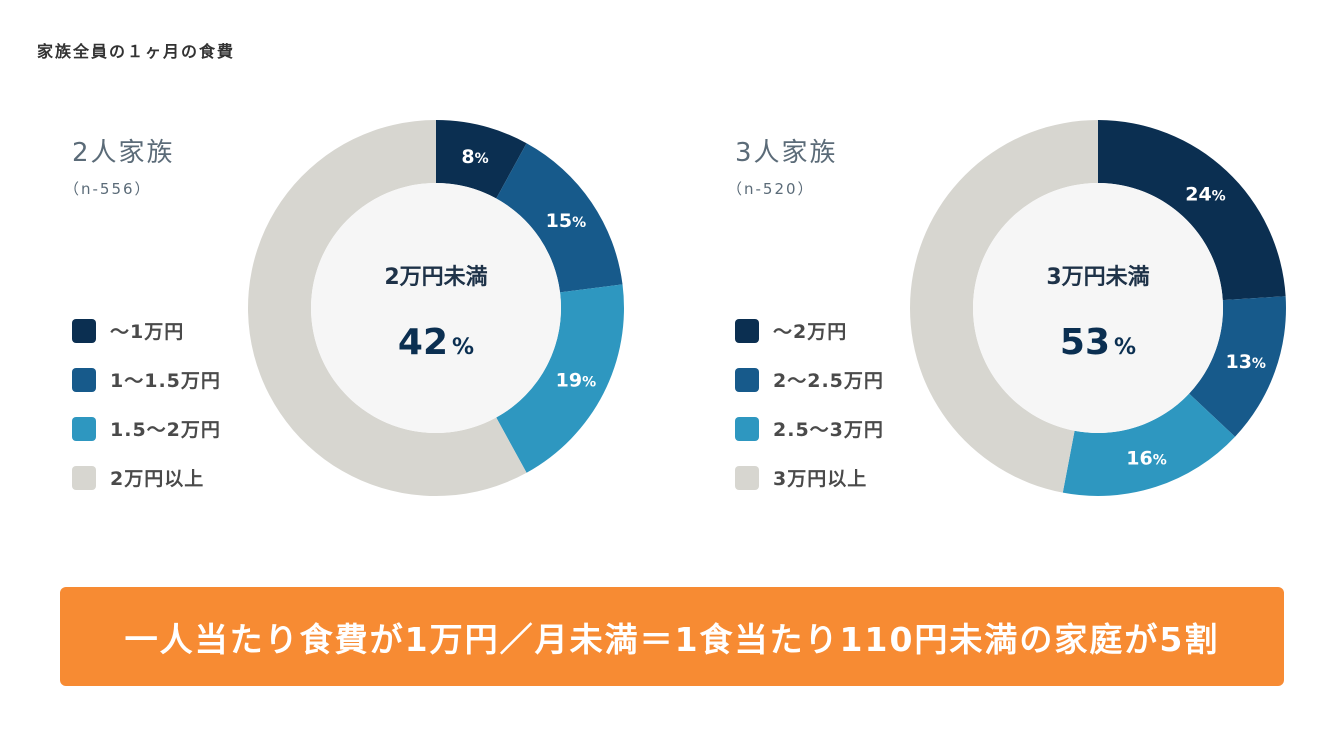 The image size is (1343, 732). I want to click on donut-svg: 8% 15% 19% 2万円未満 42%, so click(436, 308).